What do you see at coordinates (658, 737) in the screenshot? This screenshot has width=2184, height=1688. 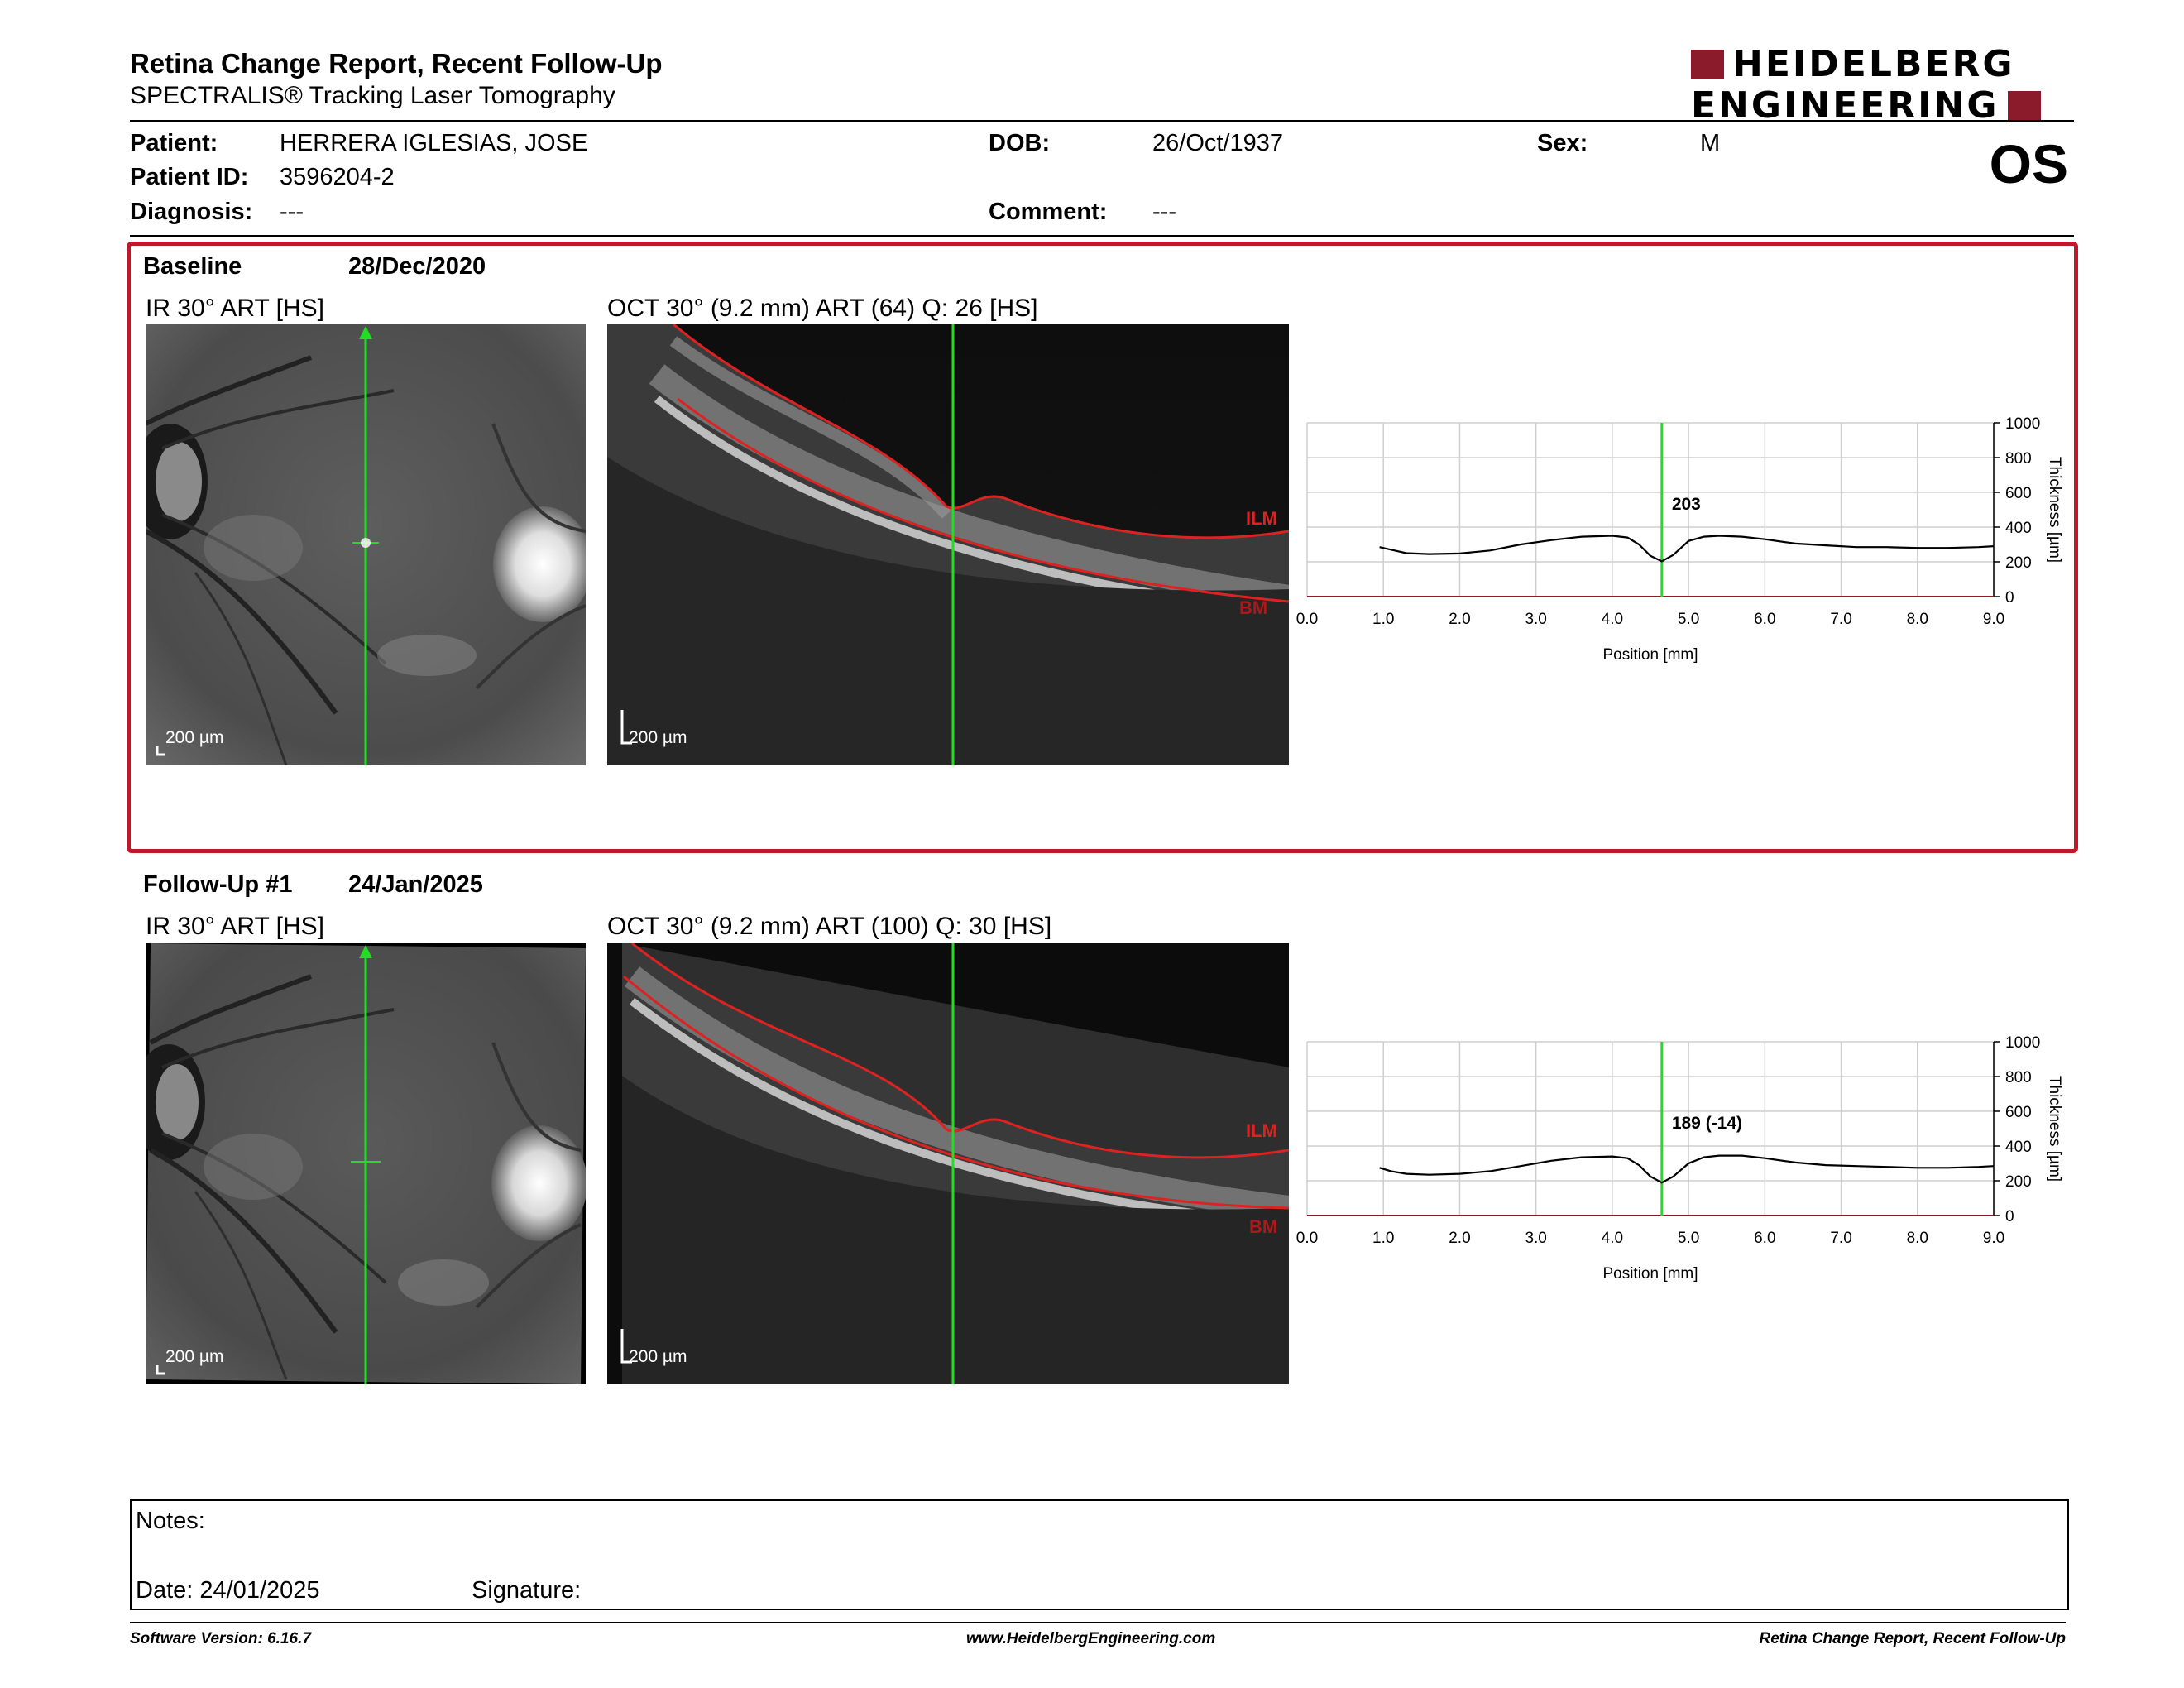 I see `baseline-oct-scale: 200 µm` at bounding box center [658, 737].